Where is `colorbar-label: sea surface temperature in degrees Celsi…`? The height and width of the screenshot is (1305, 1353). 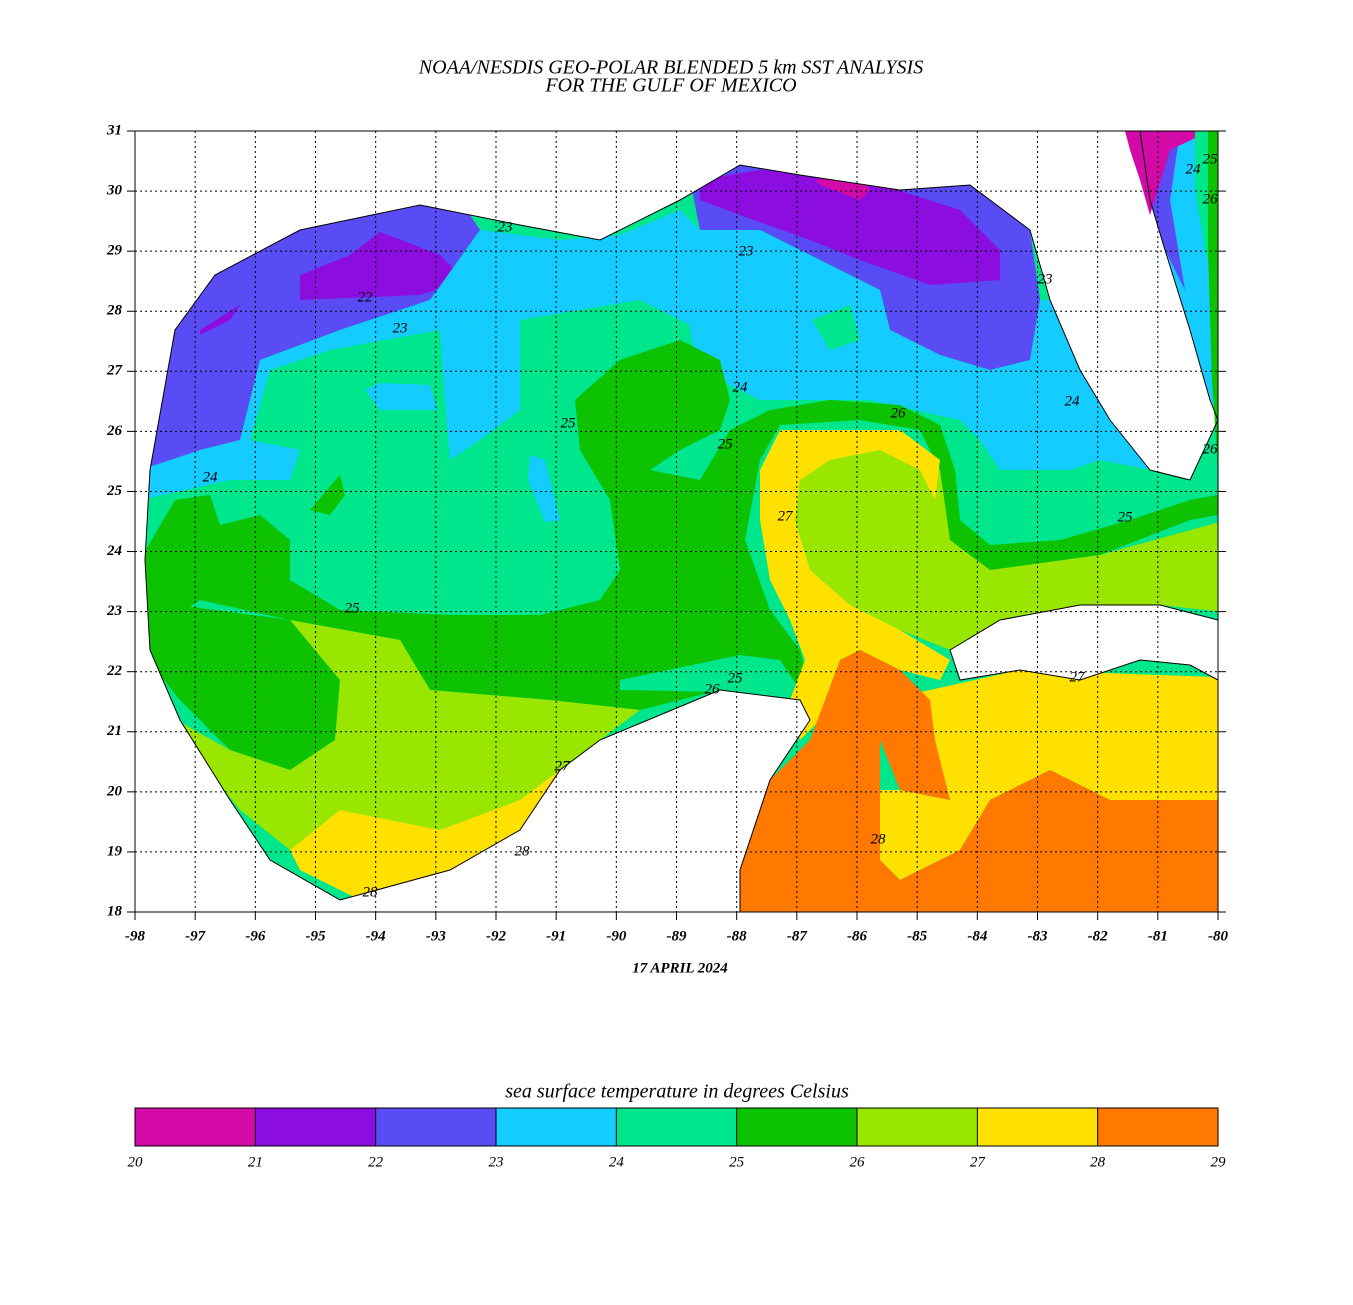
colorbar-label: sea surface temperature in degrees Celsi… is located at coordinates (677, 1092).